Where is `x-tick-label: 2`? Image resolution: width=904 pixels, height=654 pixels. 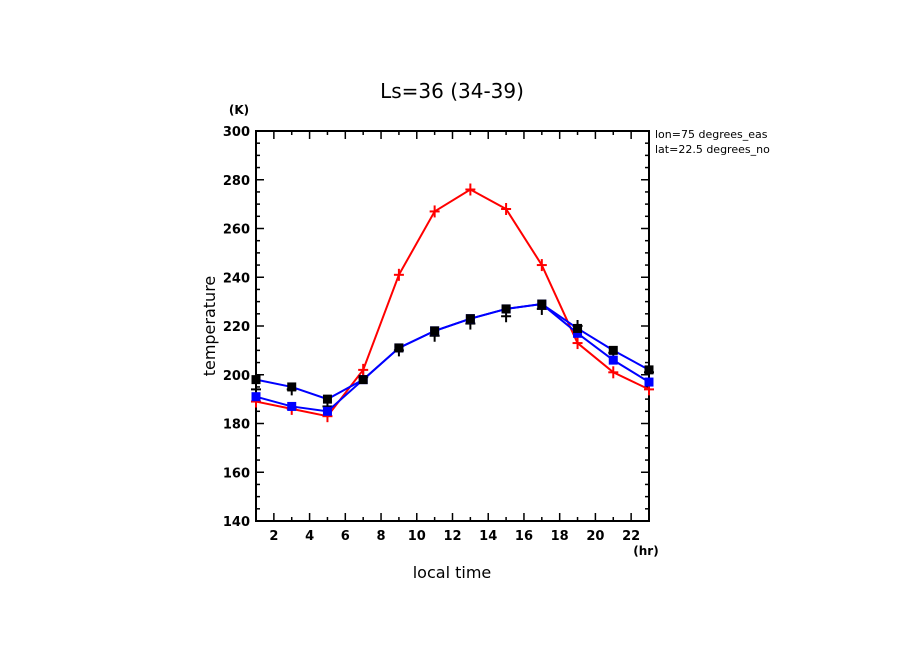
x-tick-label: 2 is located at coordinates (273, 536).